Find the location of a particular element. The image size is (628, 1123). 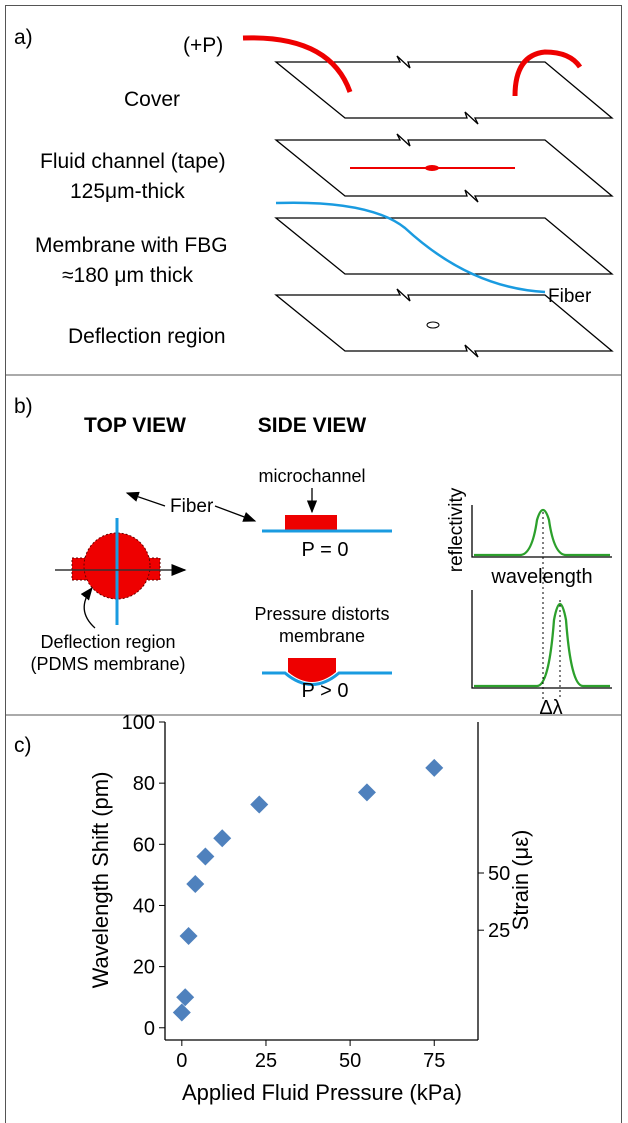

deflection-sheet is located at coordinates (444, 323).